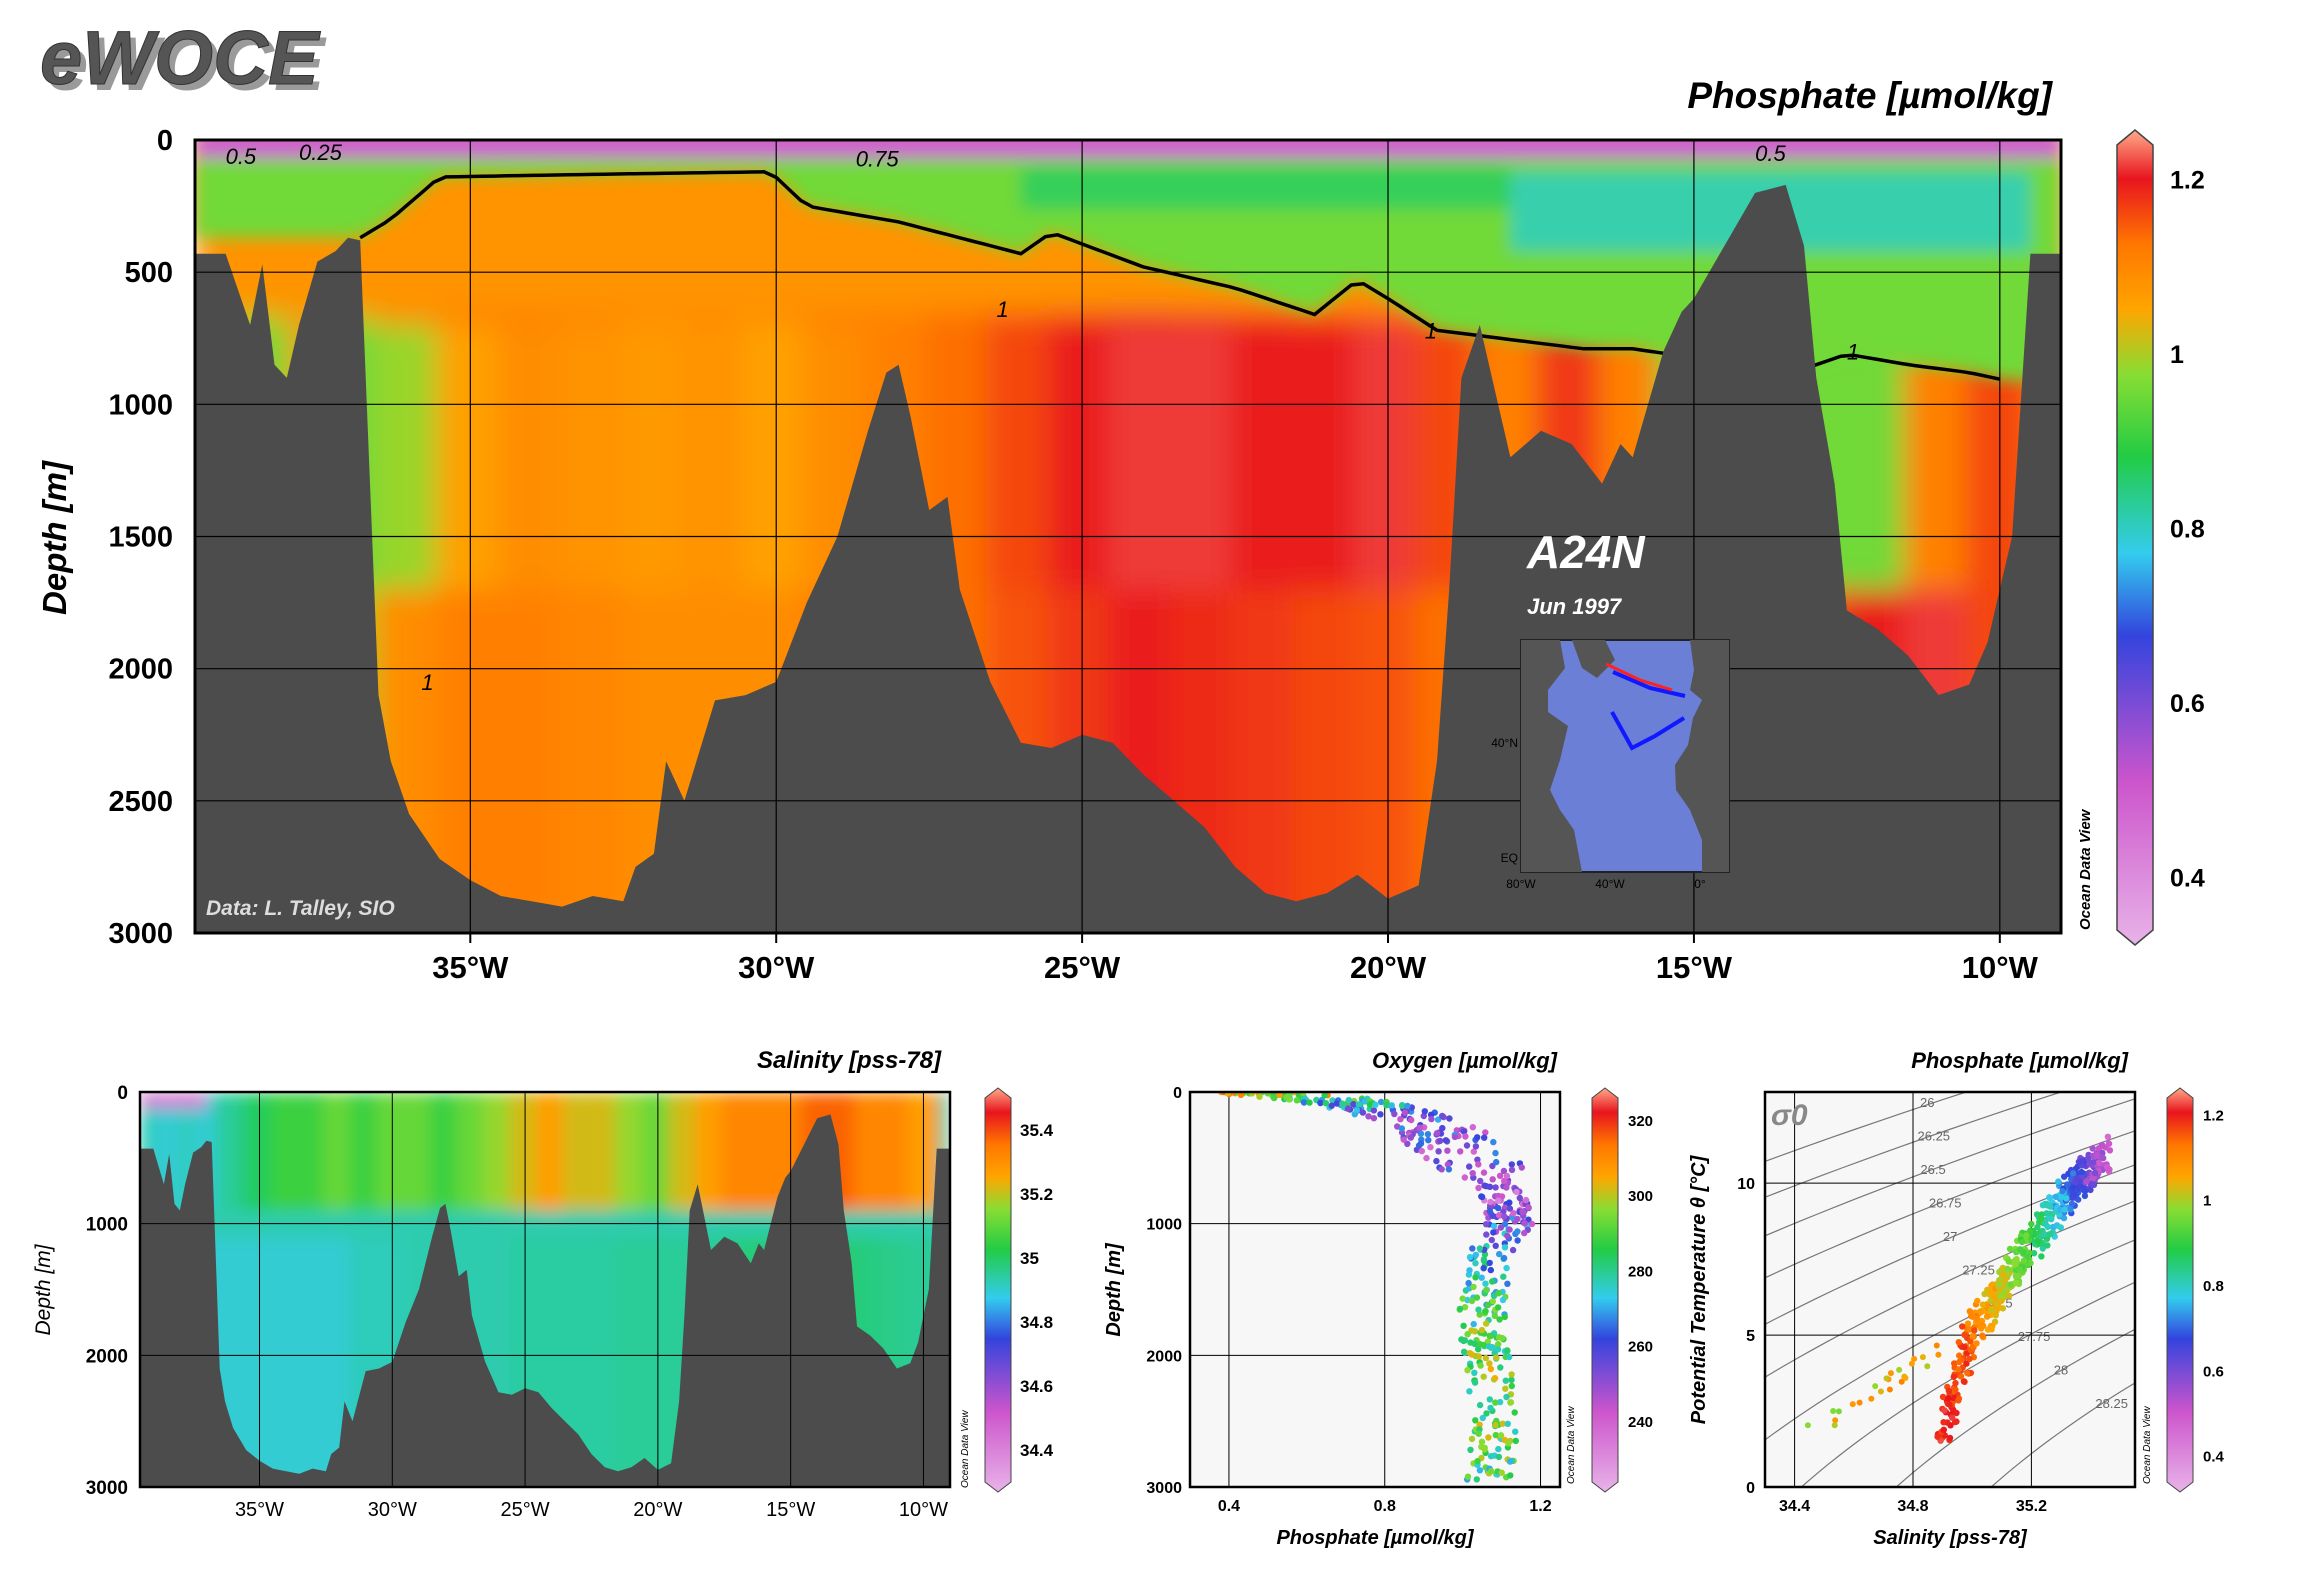 This screenshot has width=2315, height=1584. What do you see at coordinates (1770, 153) in the screenshot?
I see `main-contour-label-5: 0.5` at bounding box center [1770, 153].